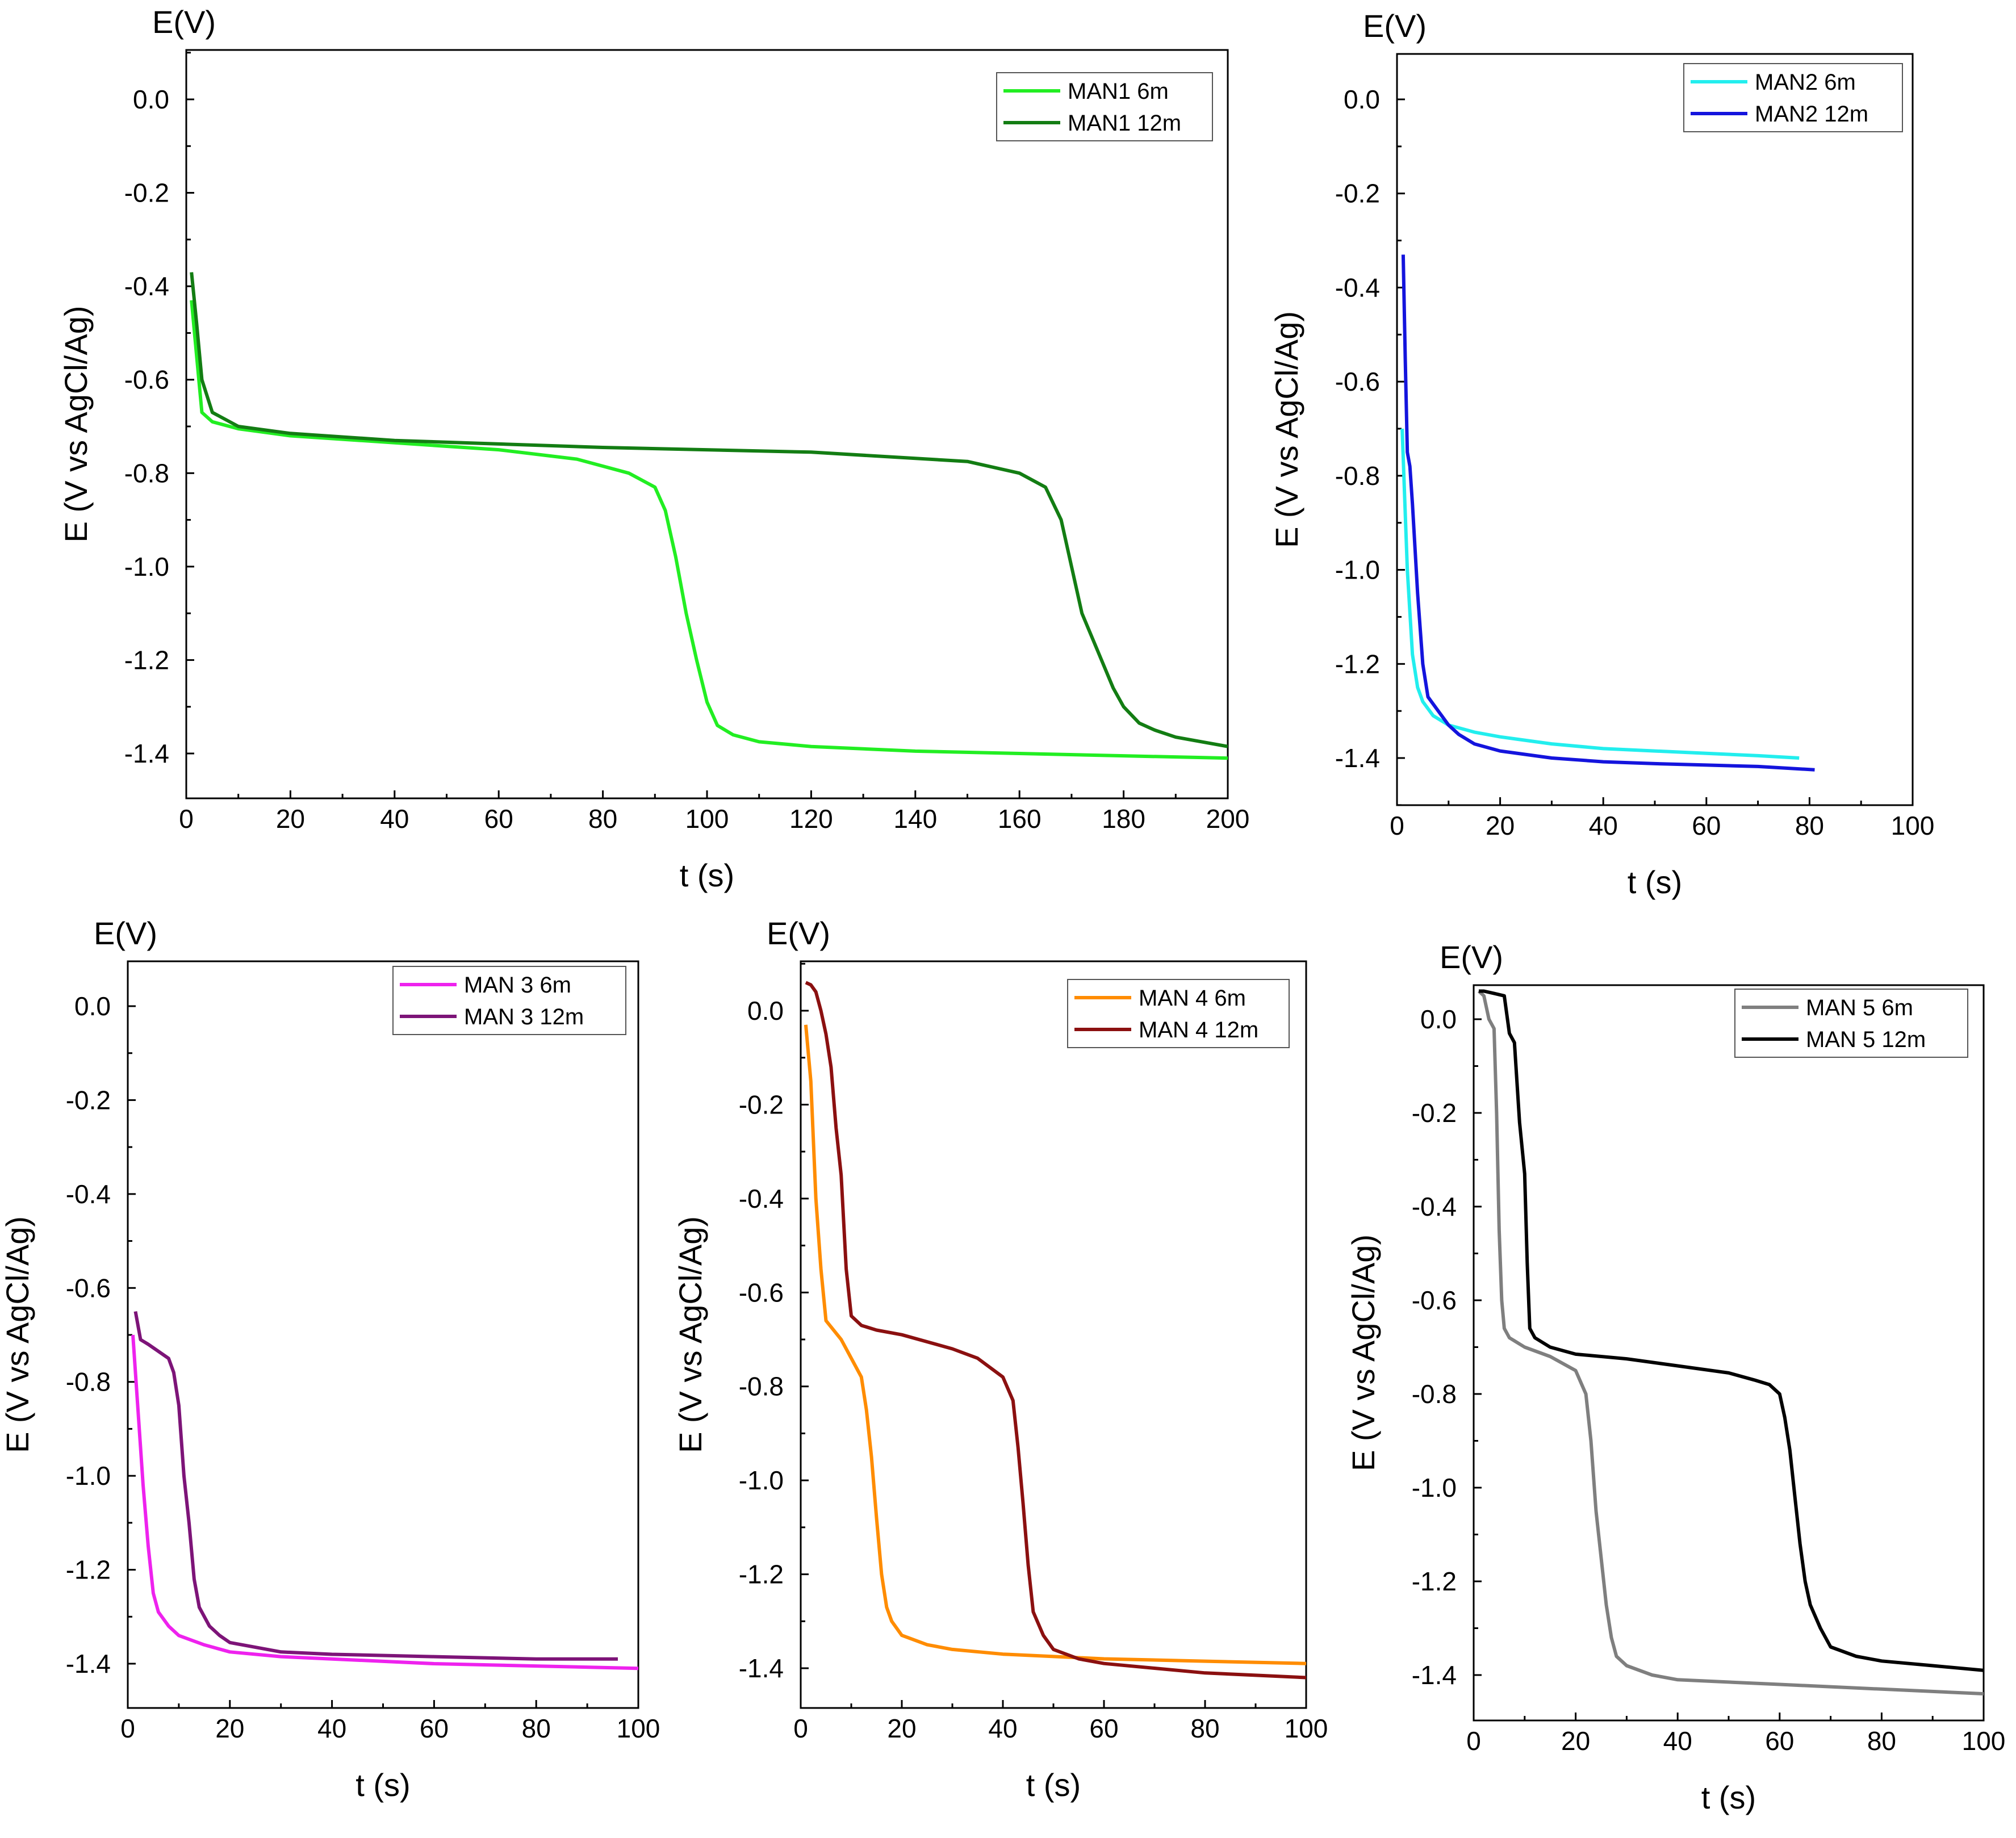 This screenshot has width=2016, height=1838. What do you see at coordinates (761, 1386) in the screenshot?
I see `panel-man4-ytick-label: -0.8` at bounding box center [761, 1386].